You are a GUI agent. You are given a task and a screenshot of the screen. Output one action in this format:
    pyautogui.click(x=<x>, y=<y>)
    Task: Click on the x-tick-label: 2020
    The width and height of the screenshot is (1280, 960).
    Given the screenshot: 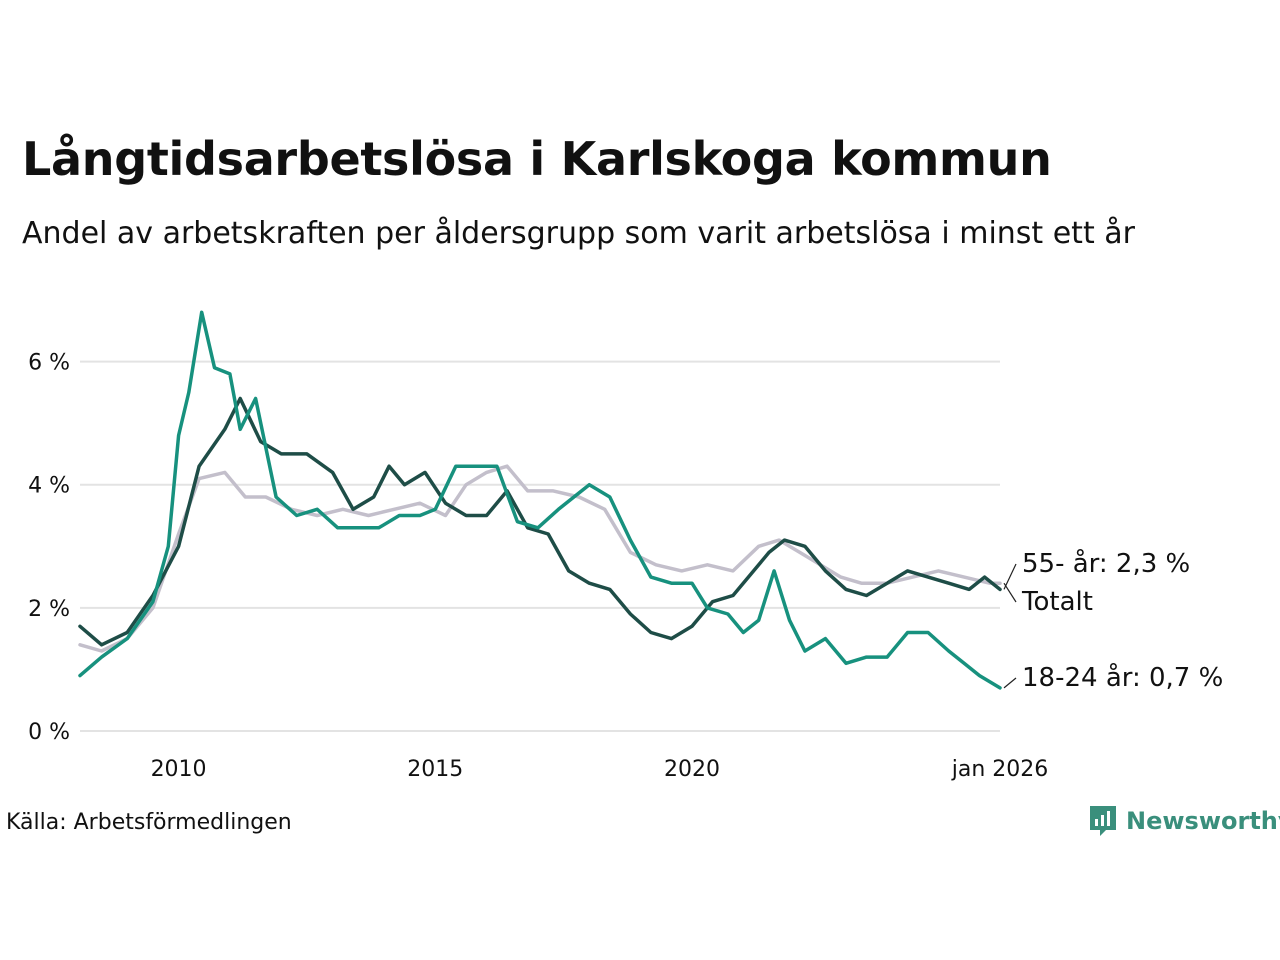 What is the action you would take?
    pyautogui.click(x=692, y=769)
    